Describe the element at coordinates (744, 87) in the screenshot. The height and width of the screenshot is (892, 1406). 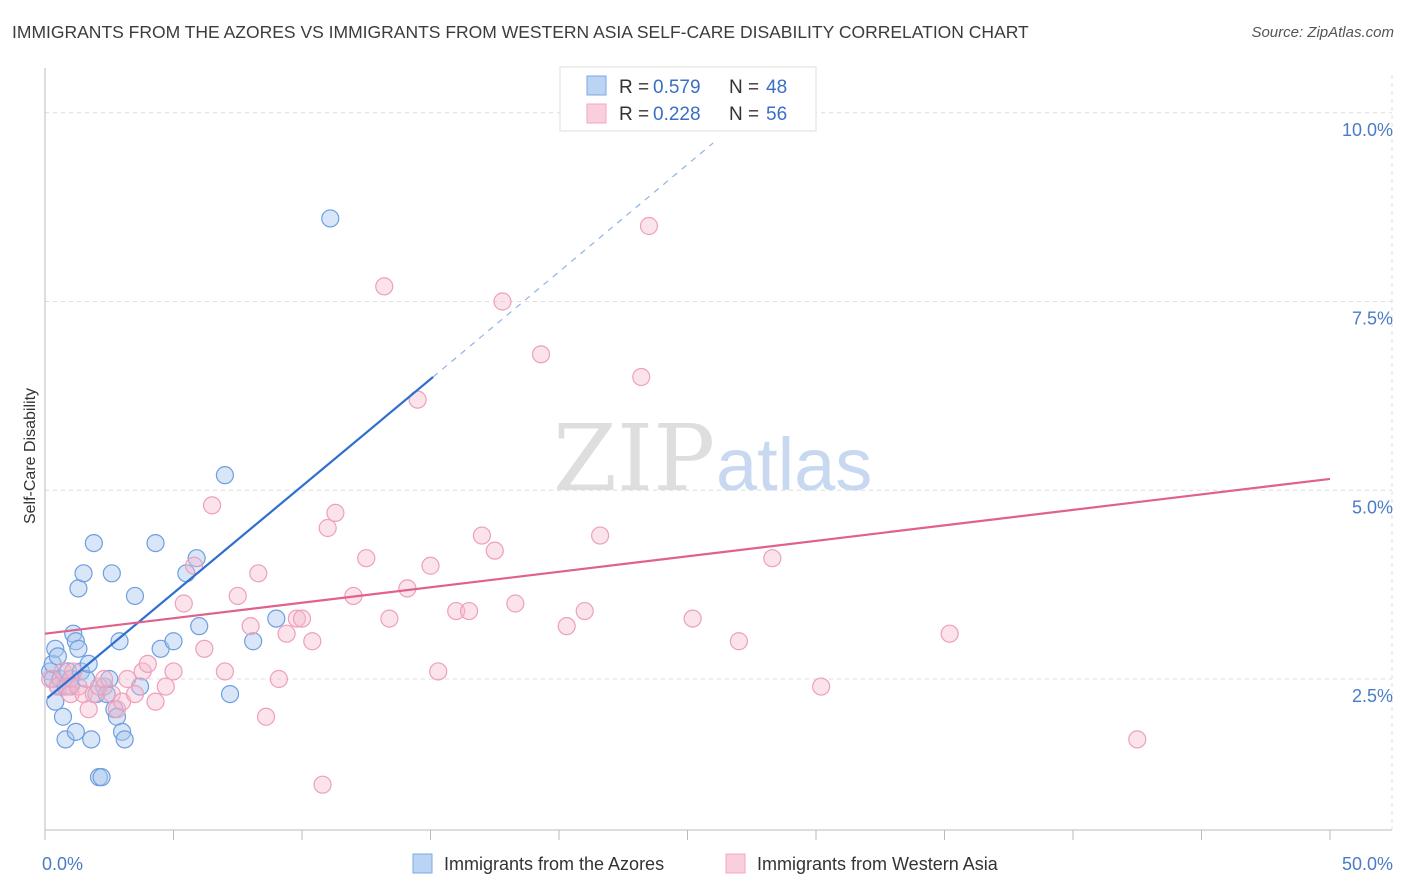
I see `legend-n-label-azores: N =` at that location.